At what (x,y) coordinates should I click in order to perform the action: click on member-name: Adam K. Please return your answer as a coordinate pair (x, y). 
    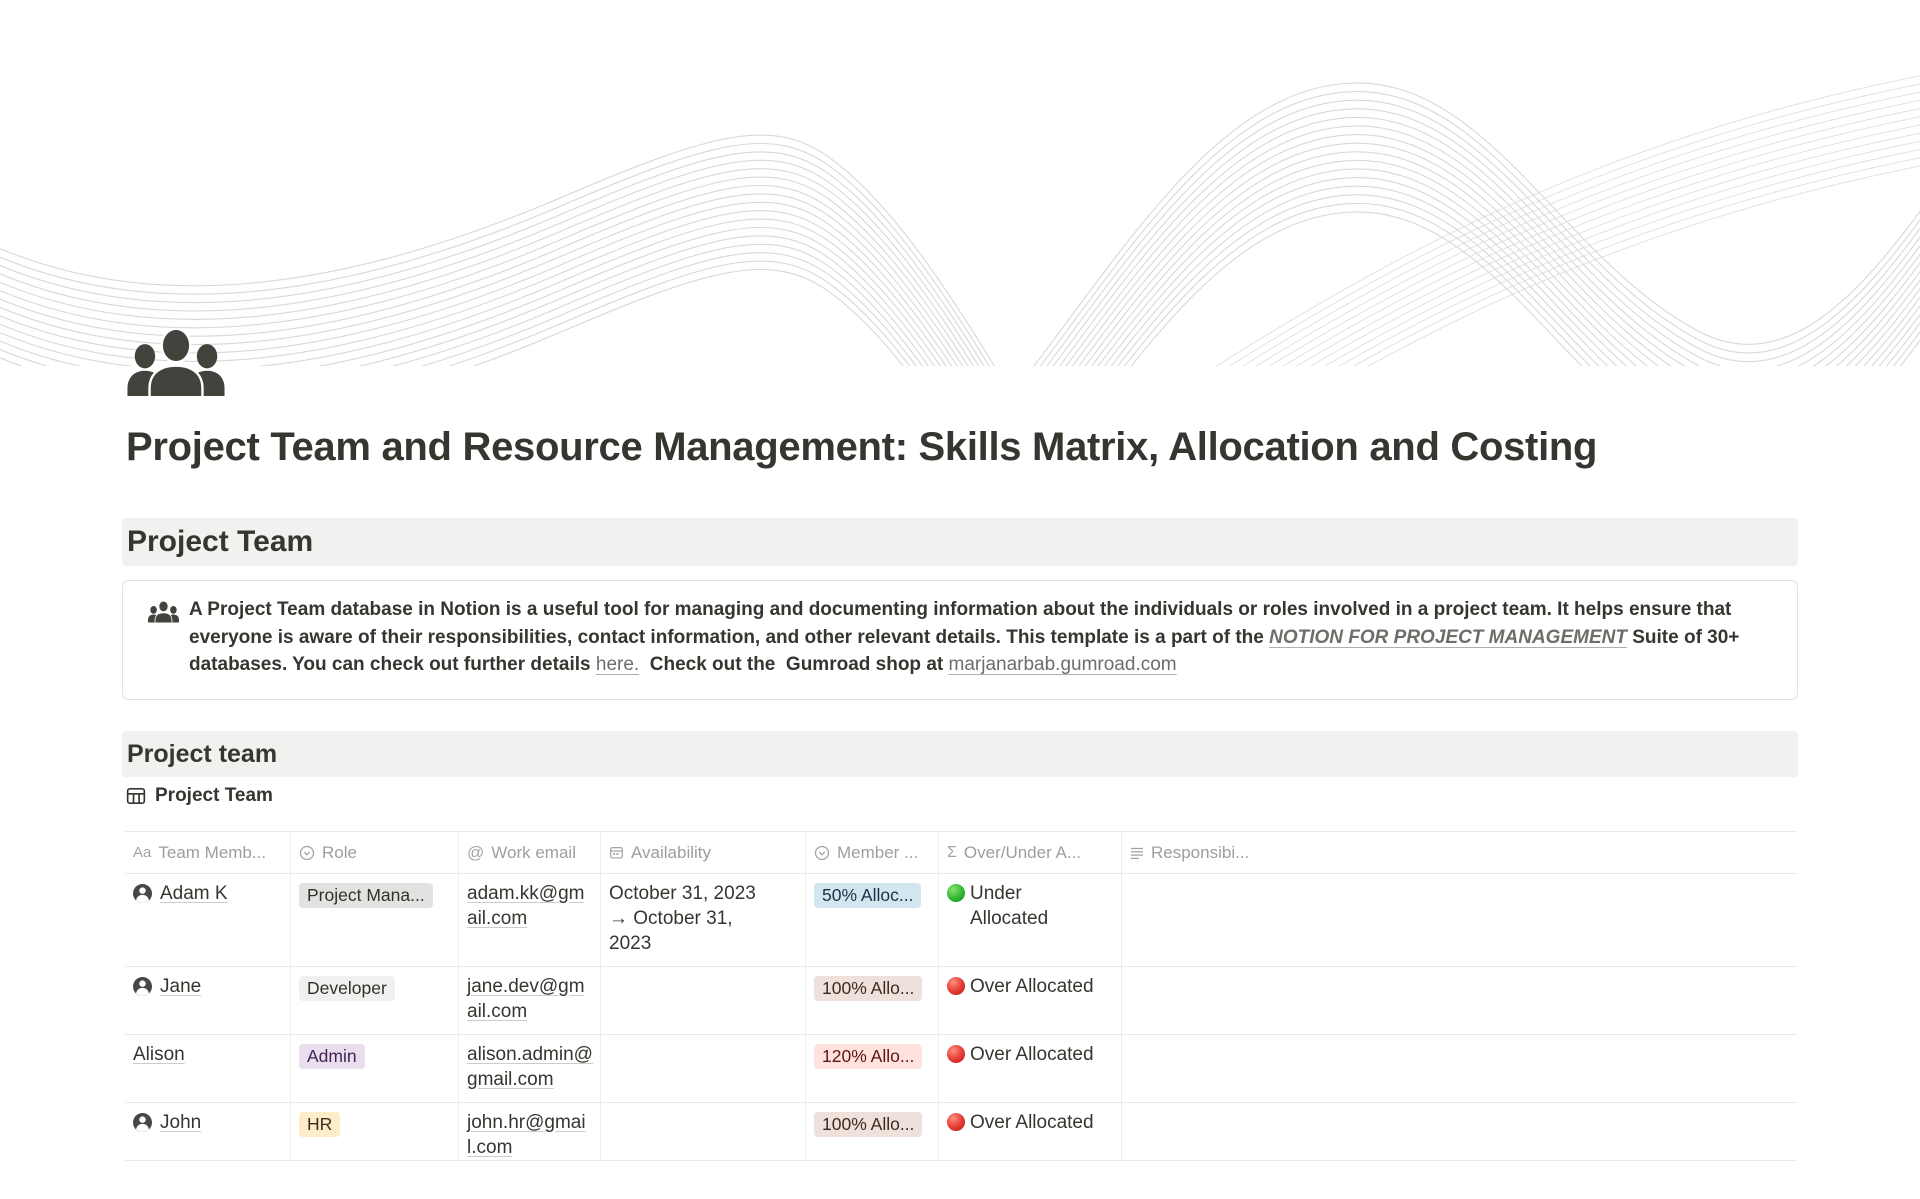
    Looking at the image, I should click on (194, 893).